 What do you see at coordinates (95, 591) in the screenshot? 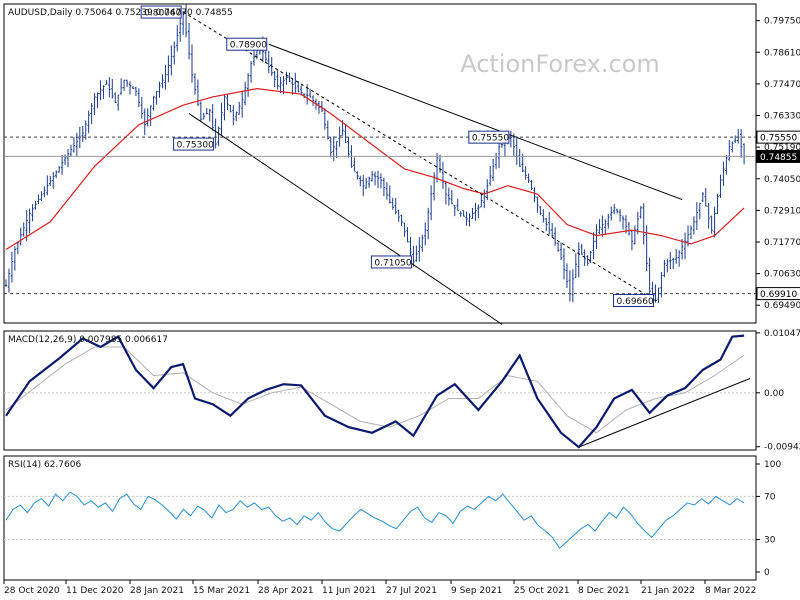
I see `x-tick-label: 11 Dec 2020` at bounding box center [95, 591].